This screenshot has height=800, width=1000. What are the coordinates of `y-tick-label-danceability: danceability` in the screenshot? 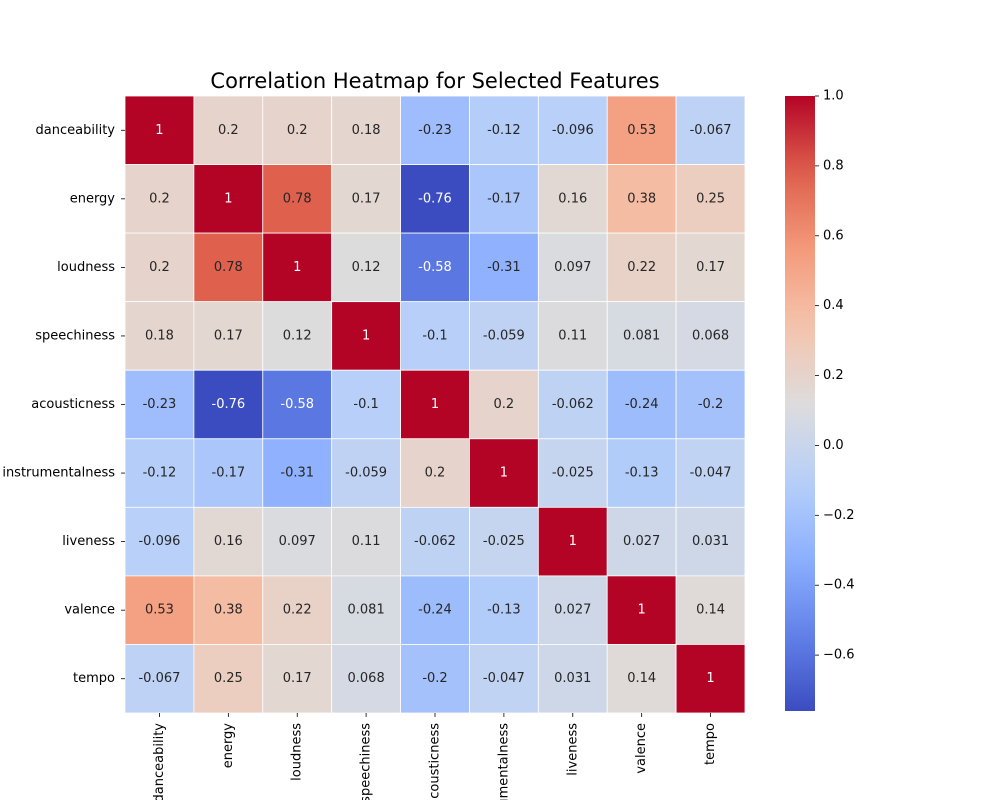 It's located at (76, 130).